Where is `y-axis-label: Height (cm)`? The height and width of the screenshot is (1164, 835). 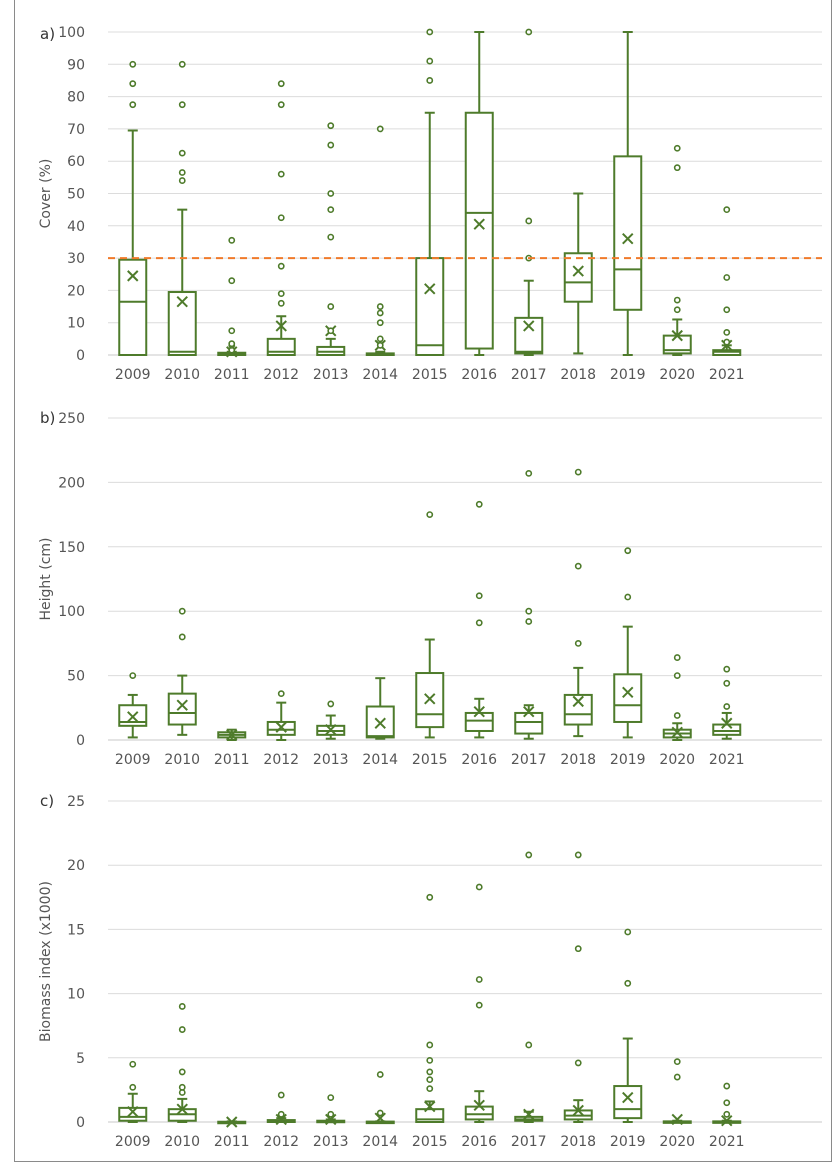 y-axis-label: Height (cm) is located at coordinates (46, 579).